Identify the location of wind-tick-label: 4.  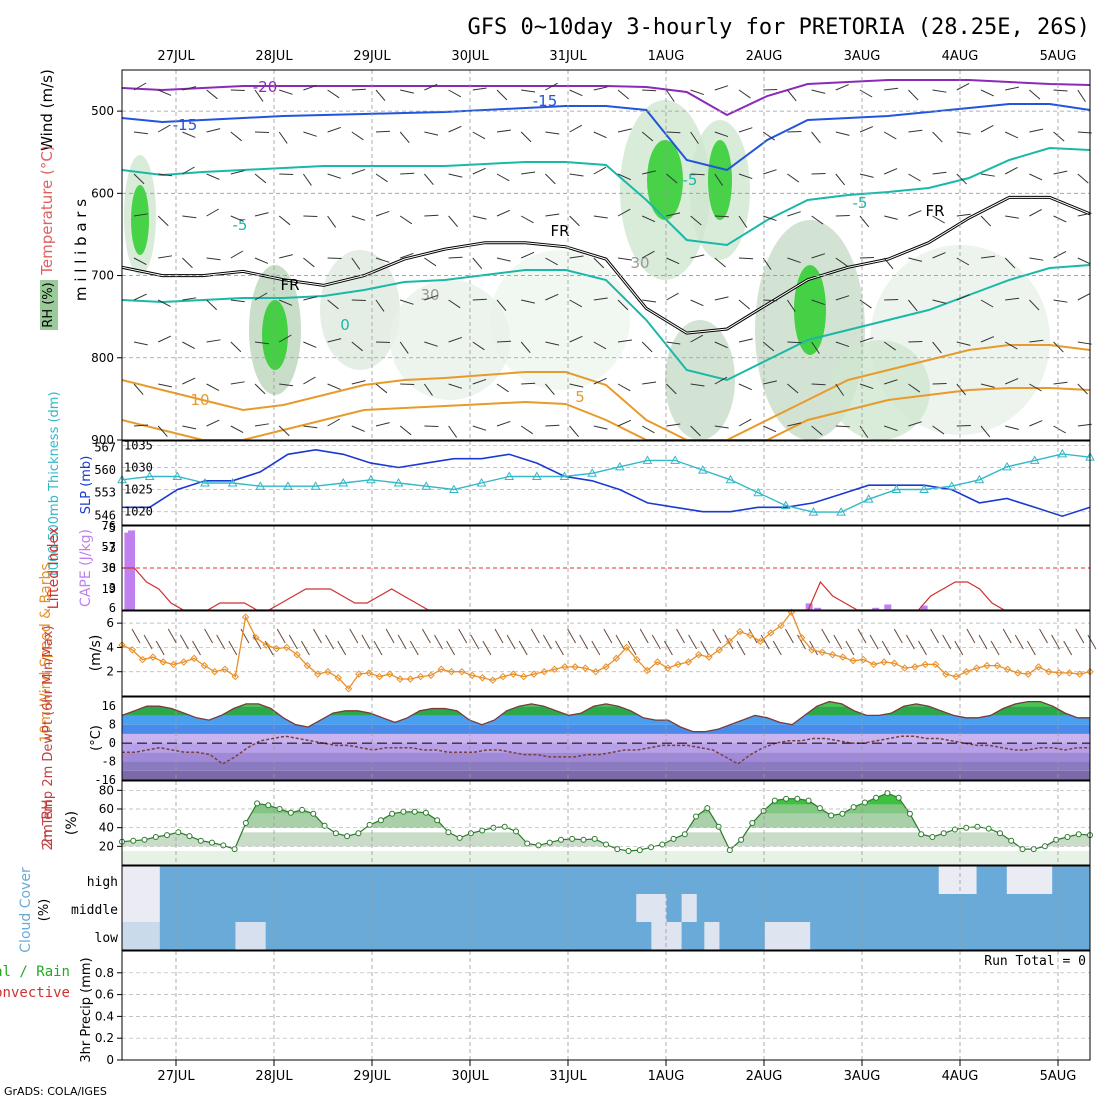
(110, 647).